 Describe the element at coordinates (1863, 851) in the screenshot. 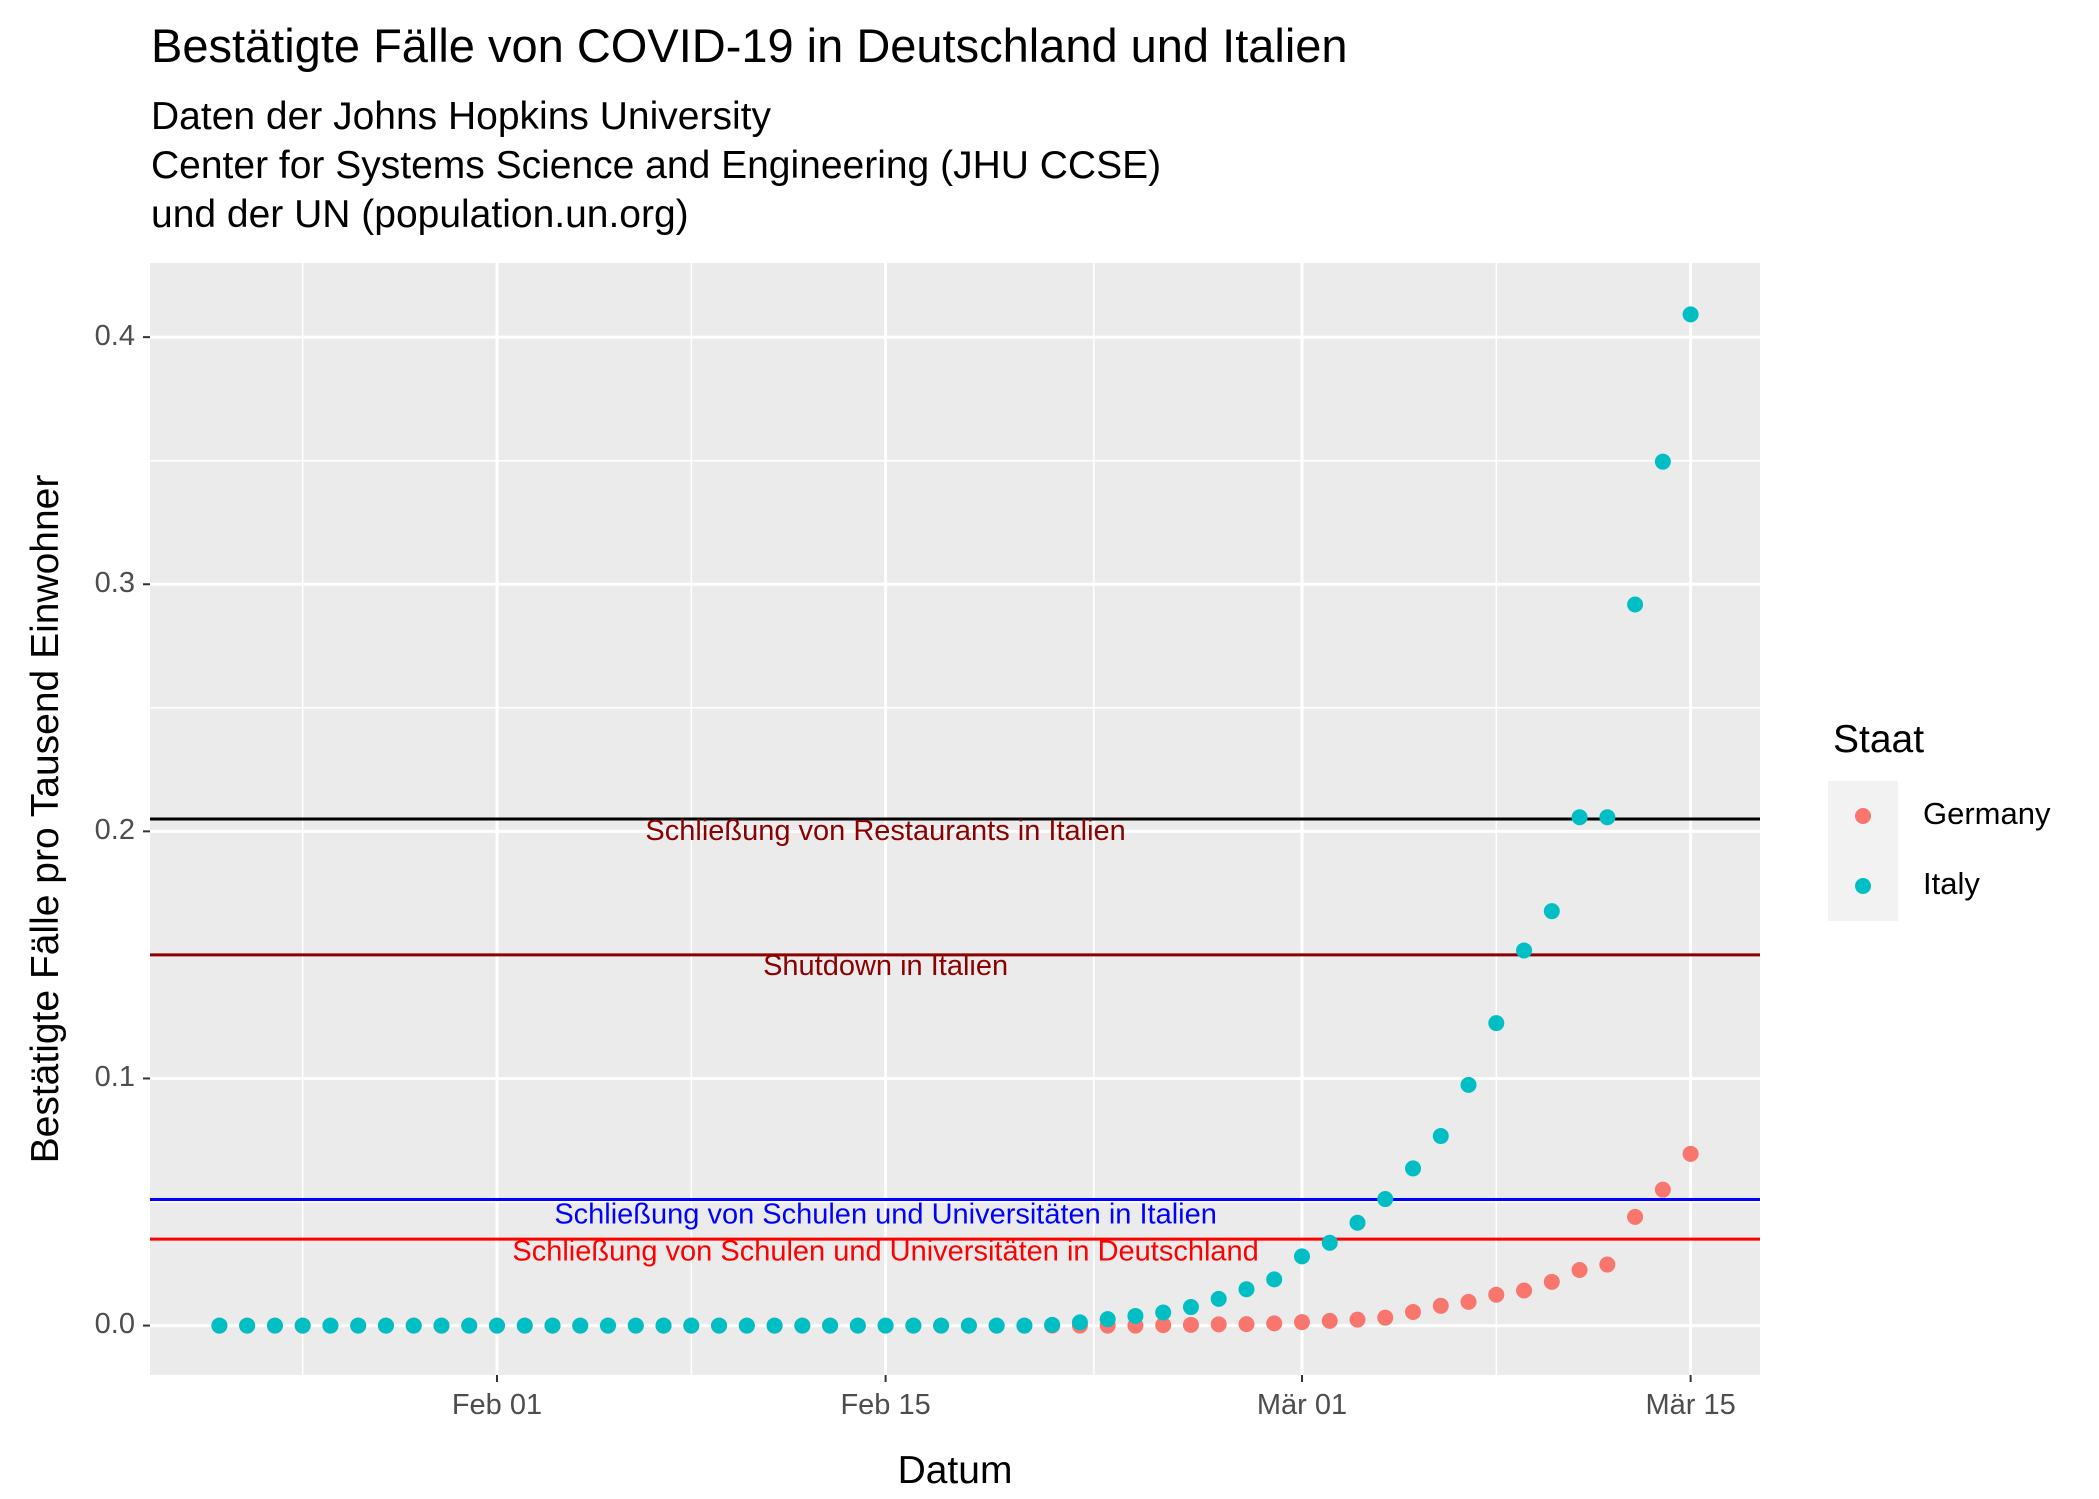

I see `legend-key-background` at that location.